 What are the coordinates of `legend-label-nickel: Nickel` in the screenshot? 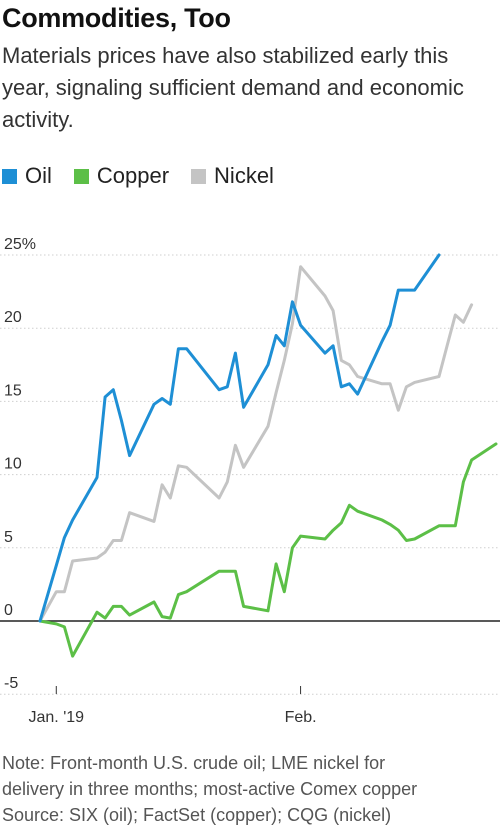 It's located at (244, 175).